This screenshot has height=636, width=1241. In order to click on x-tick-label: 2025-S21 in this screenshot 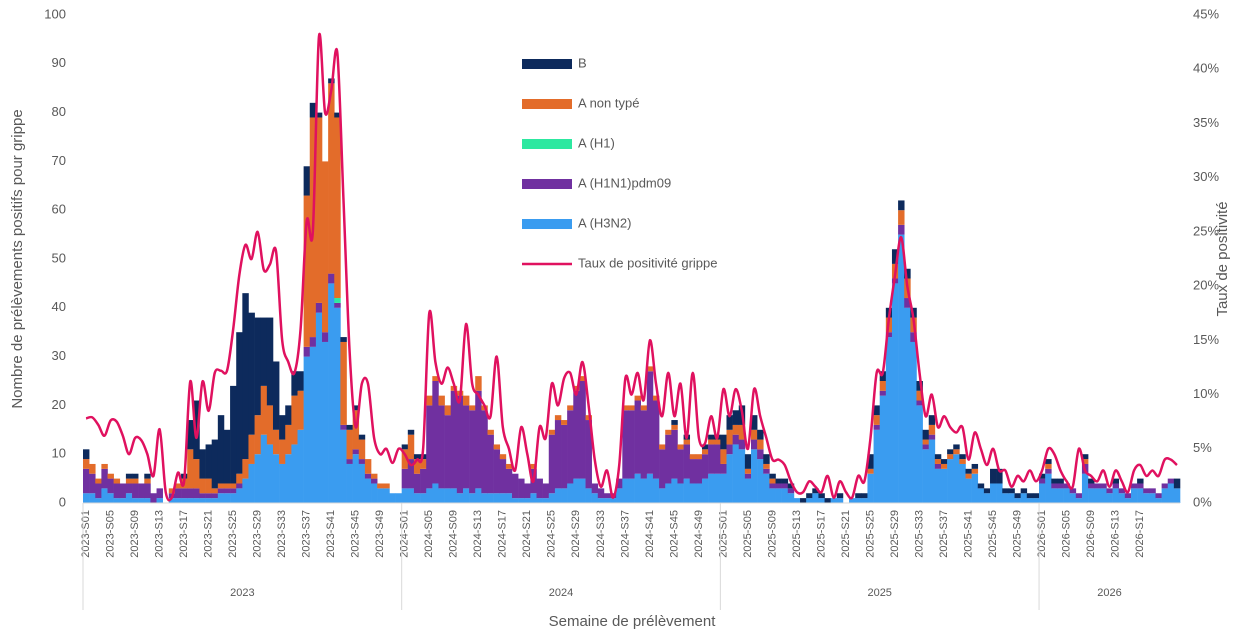, I will do `click(846, 534)`.